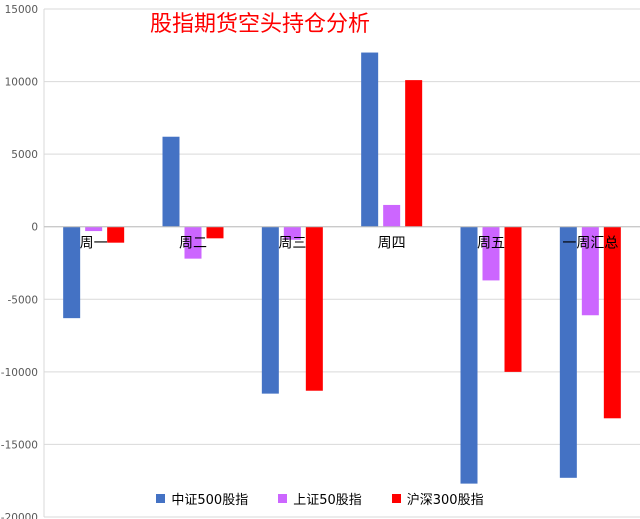 This screenshot has height=519, width=640. I want to click on legend-label-csi500: 中证500股指, so click(210, 500).